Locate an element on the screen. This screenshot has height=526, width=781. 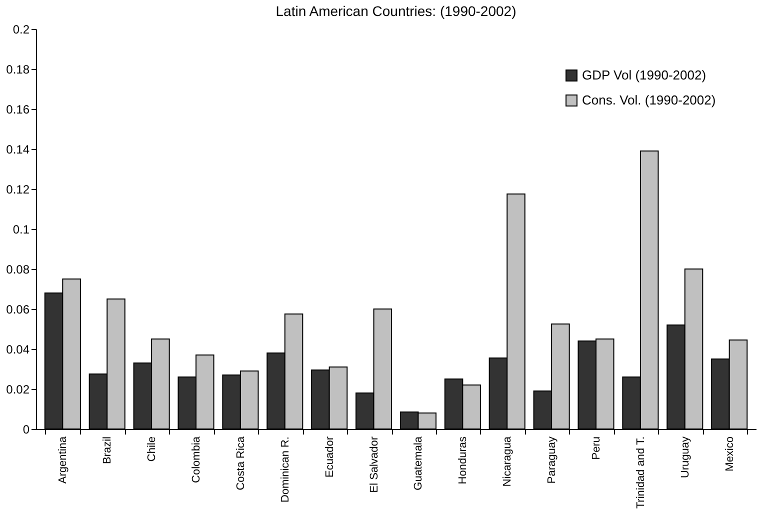
y-tick-label: 0.12 is located at coordinates (18, 189).